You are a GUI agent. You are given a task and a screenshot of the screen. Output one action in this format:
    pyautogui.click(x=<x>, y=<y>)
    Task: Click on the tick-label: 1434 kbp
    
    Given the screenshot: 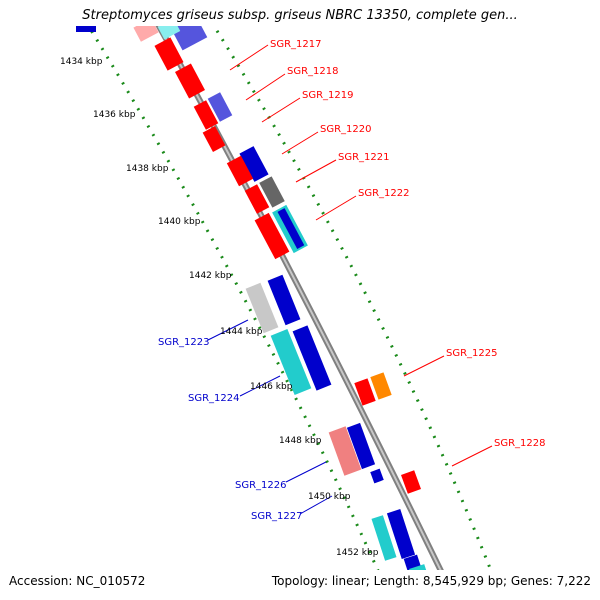 What is the action you would take?
    pyautogui.click(x=81, y=62)
    